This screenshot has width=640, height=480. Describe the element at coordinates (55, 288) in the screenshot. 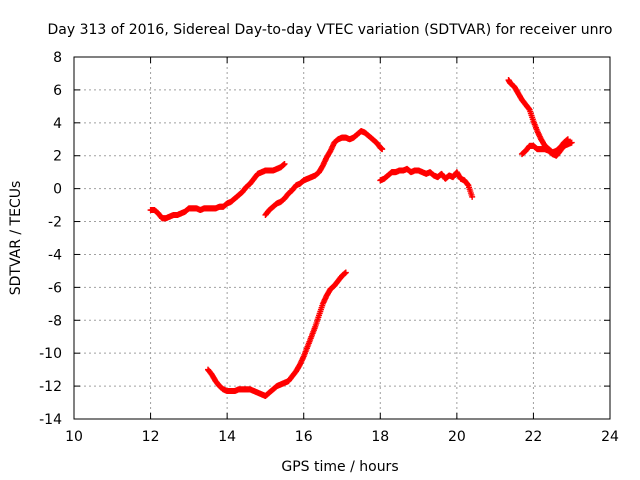

I see `y-tick-label: -6` at that location.